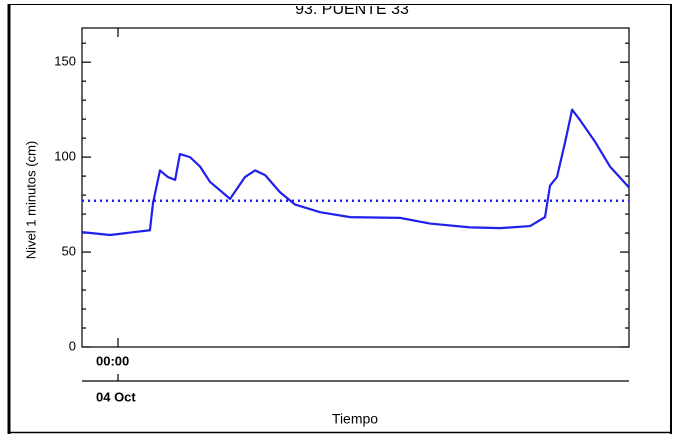 The image size is (680, 438). I want to click on y-axis-label: Nivel 1 minutos (cm), so click(30, 200).